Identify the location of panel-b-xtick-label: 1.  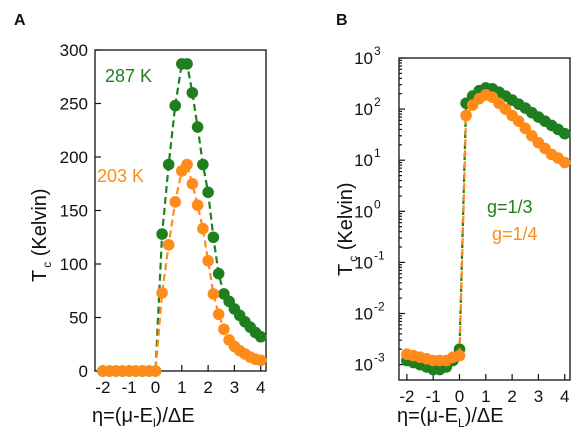
(485, 396).